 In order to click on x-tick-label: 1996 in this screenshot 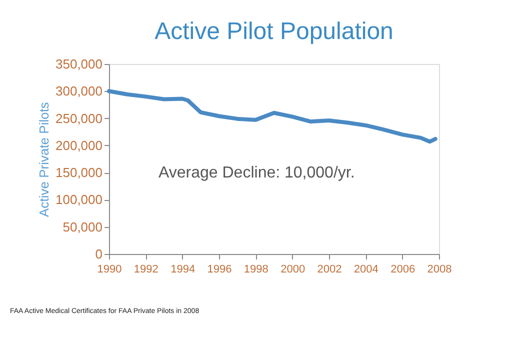, I will do `click(219, 270)`.